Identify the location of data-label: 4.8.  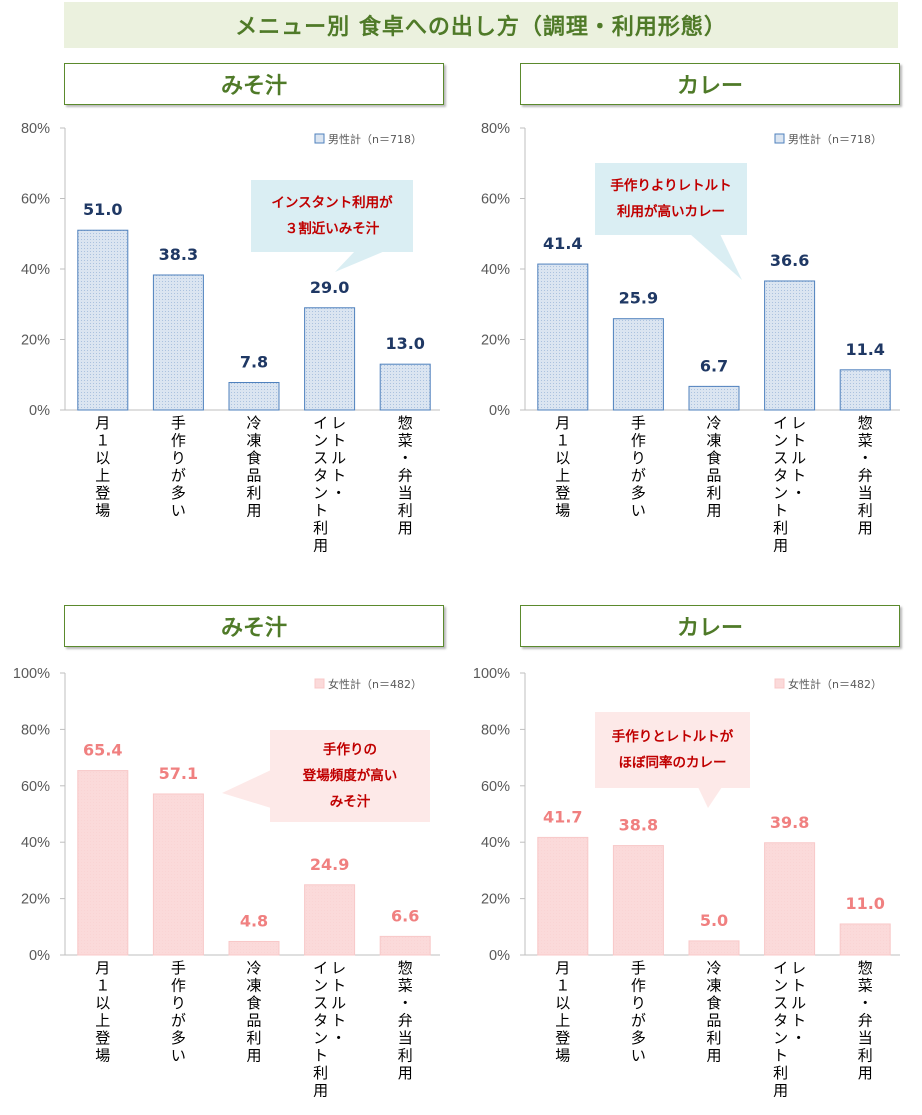
(254, 920).